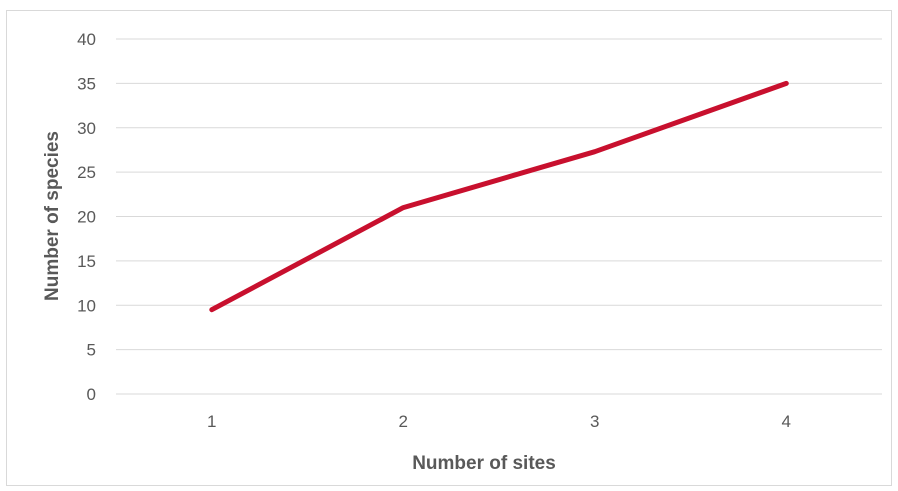 This screenshot has height=491, width=898. What do you see at coordinates (91, 350) in the screenshot?
I see `y-tick-label: 5` at bounding box center [91, 350].